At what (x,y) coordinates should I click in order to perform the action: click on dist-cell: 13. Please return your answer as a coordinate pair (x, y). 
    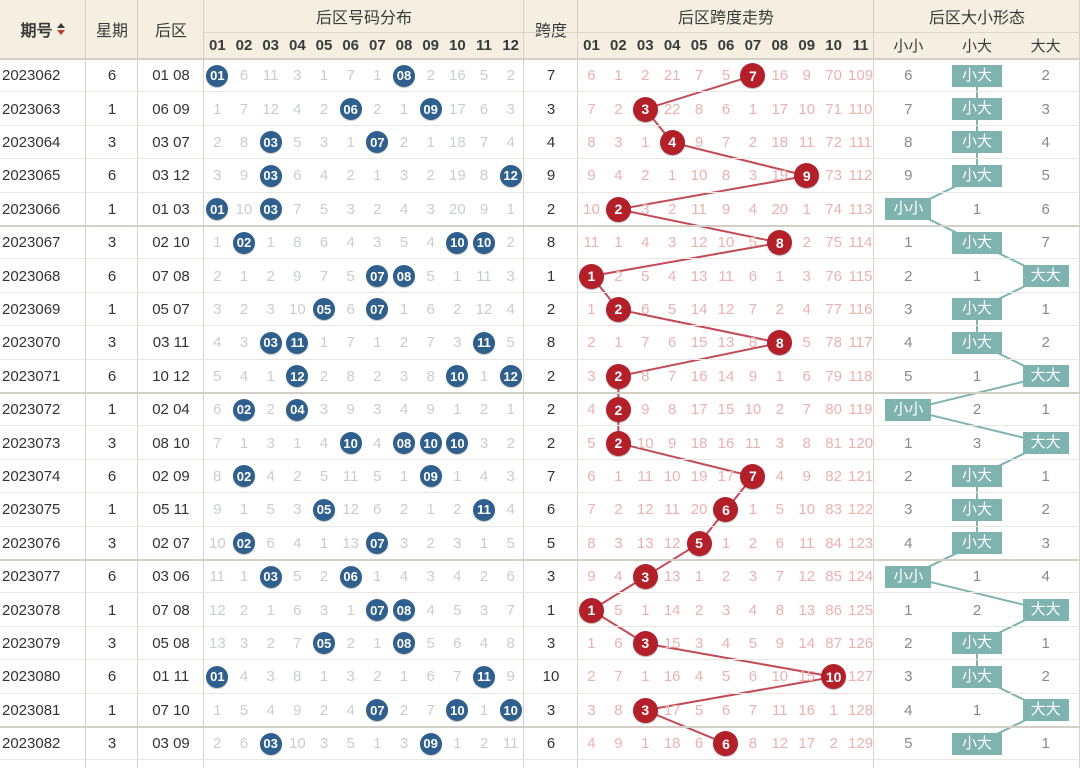
    Looking at the image, I should click on (217, 643).